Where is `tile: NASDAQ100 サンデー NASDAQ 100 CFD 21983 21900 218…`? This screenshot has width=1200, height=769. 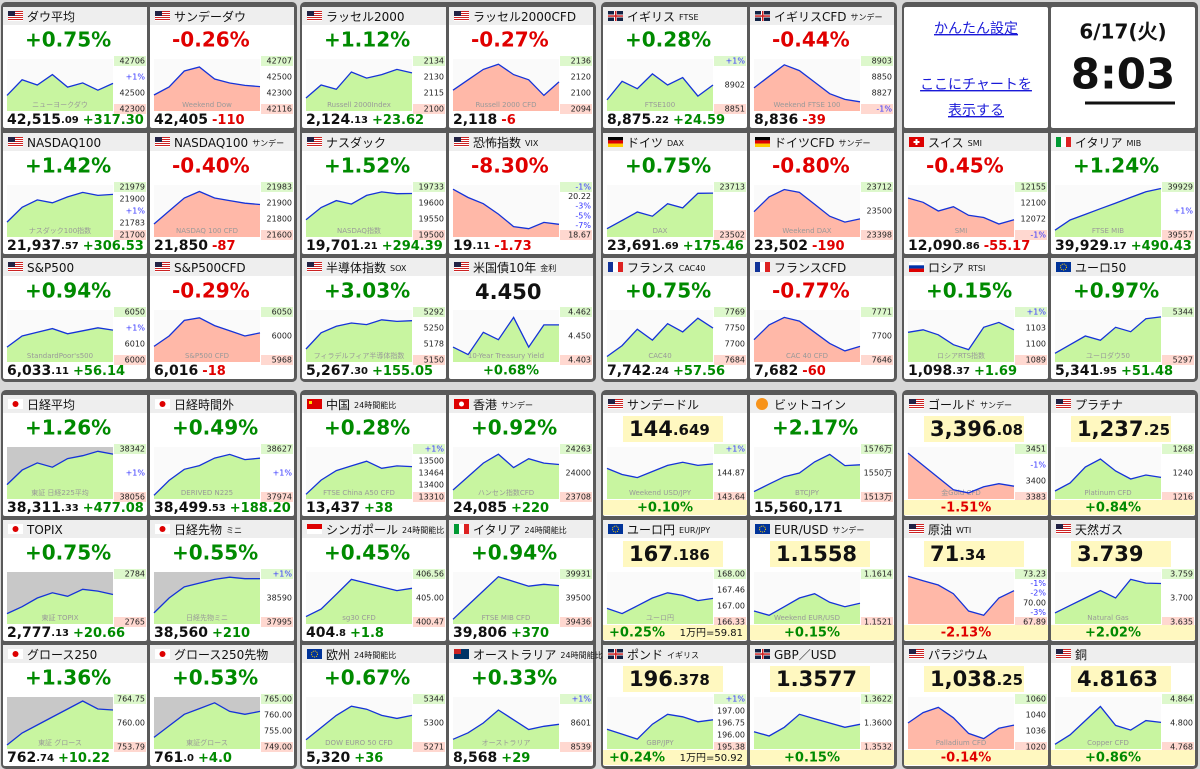 tile: NASDAQ100 サンデー NASDAQ 100 CFD 21983 21900 218… is located at coordinates (222, 193).